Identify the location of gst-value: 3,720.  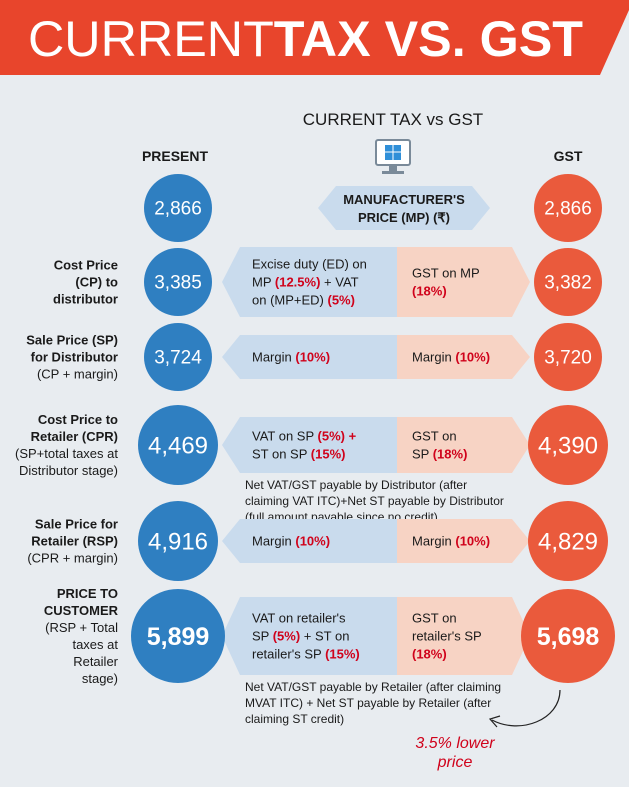
(568, 358).